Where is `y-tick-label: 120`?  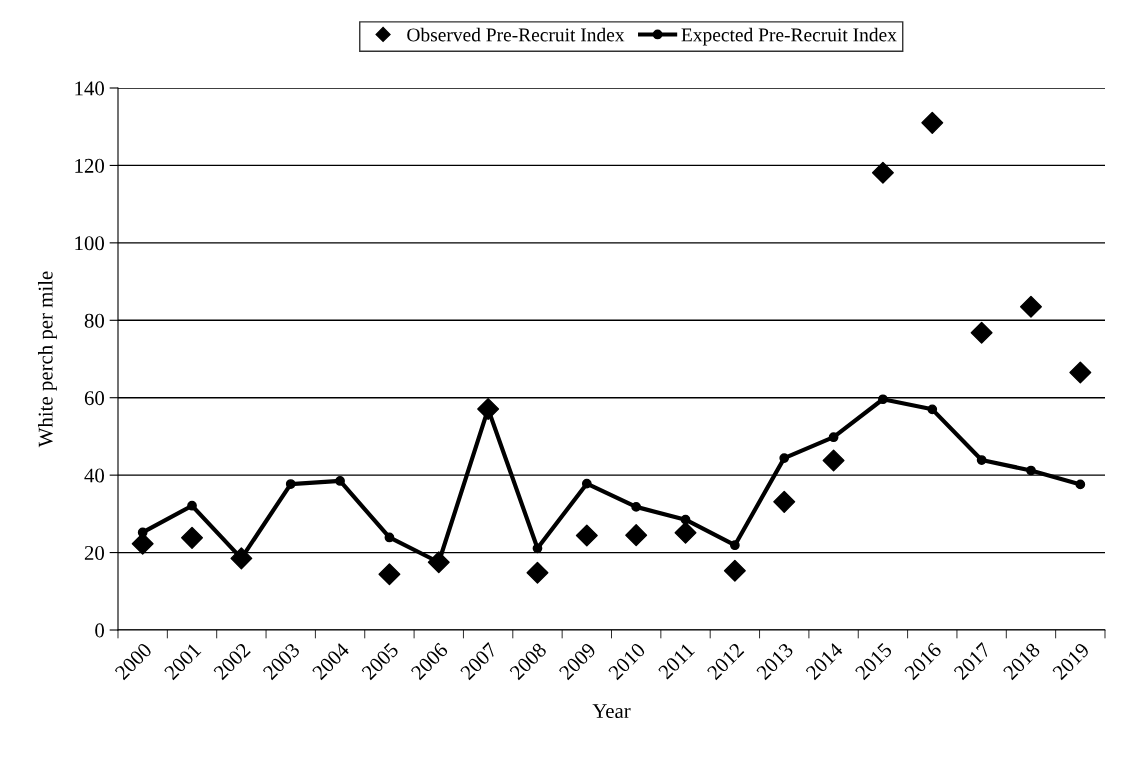 y-tick-label: 120 is located at coordinates (90, 165).